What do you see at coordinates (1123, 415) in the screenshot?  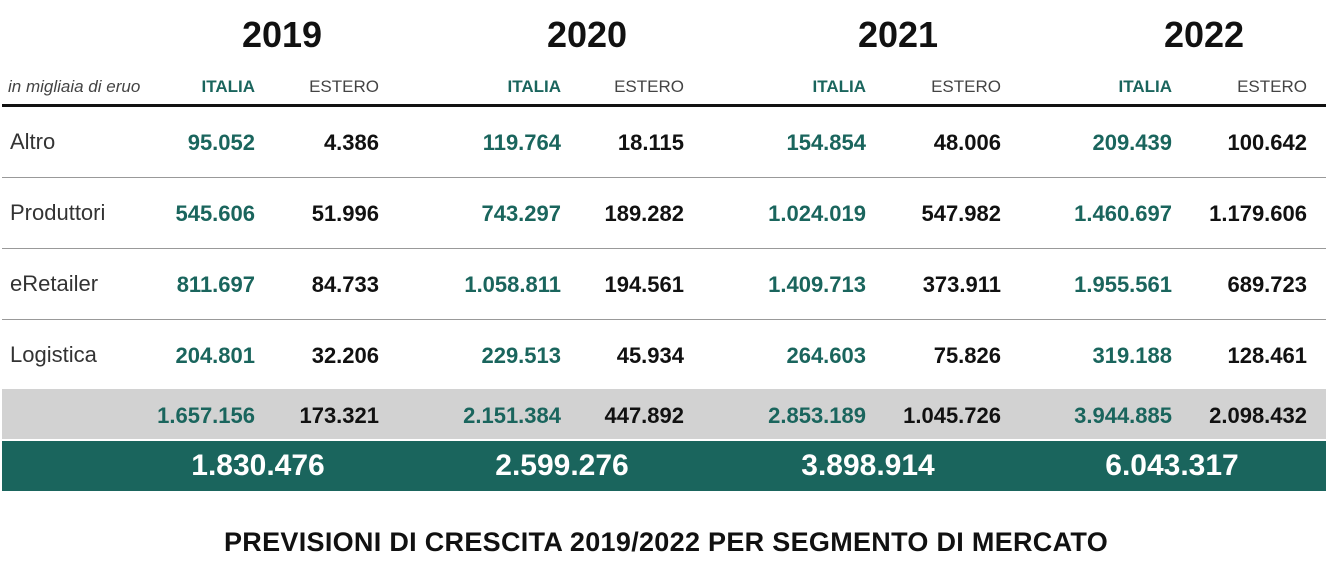 I see `italia-subtotal: 3.944.885` at bounding box center [1123, 415].